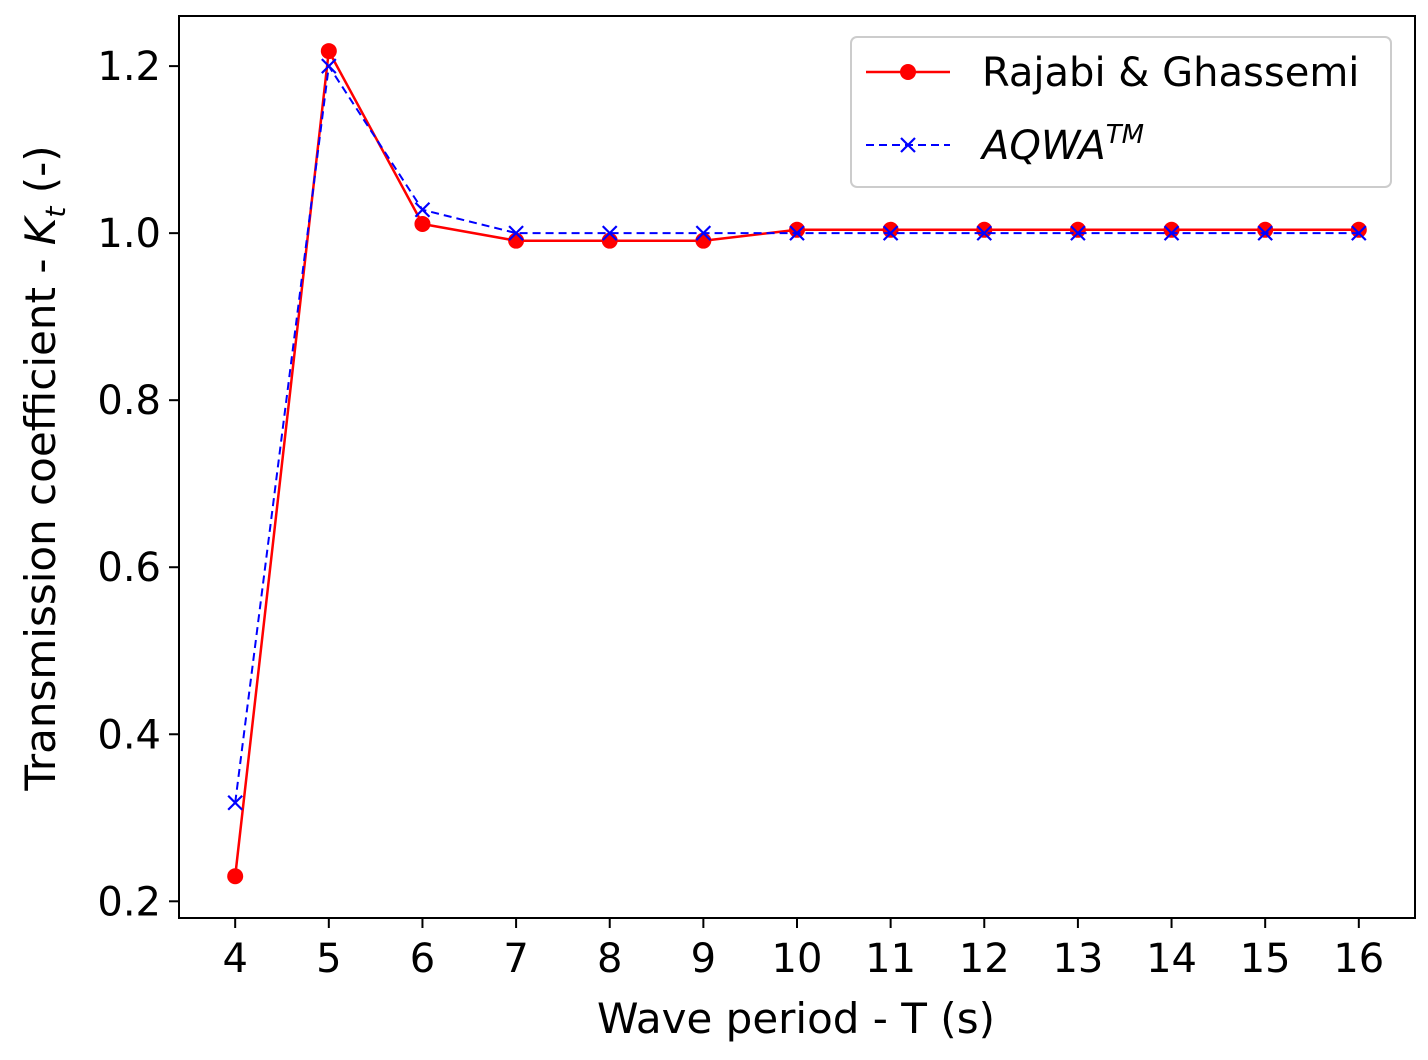 This screenshot has height=1060, width=1428. What do you see at coordinates (328, 959) in the screenshot?
I see `x-tick-label: 5` at bounding box center [328, 959].